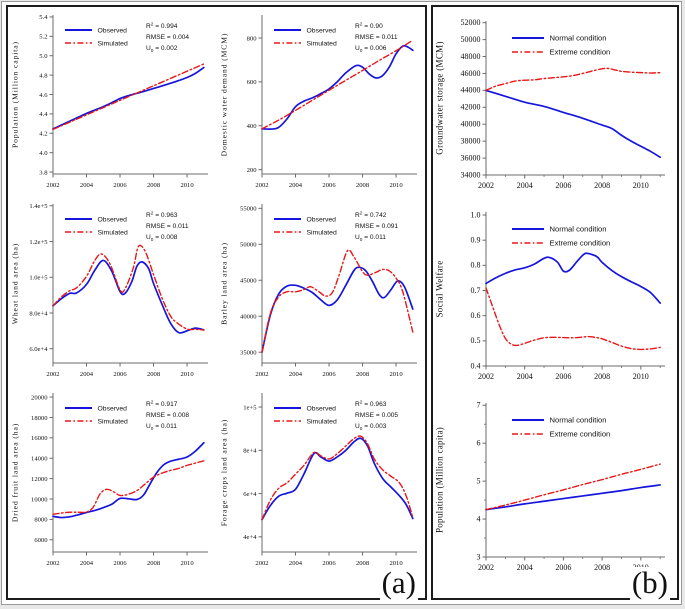  Describe the element at coordinates (162, 403) in the screenshot. I see `stat-line: R2 = 0.917` at that location.